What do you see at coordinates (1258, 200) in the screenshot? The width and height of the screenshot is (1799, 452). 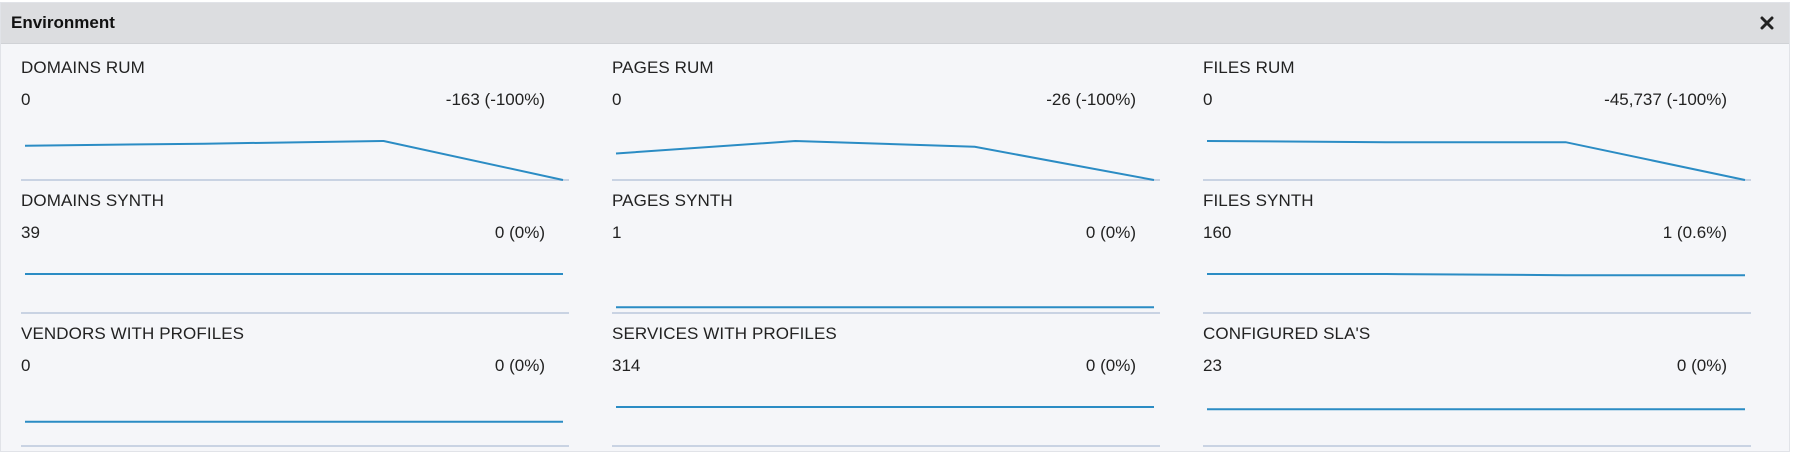 I see `metric-title: FILES SYNTH` at bounding box center [1258, 200].